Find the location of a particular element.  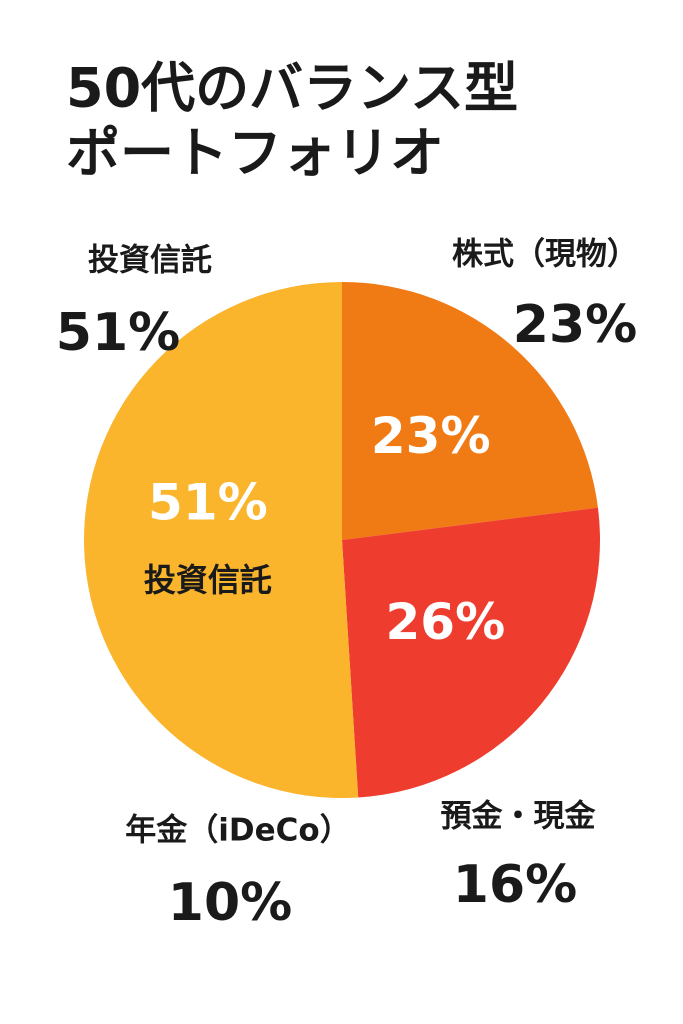

annotation-label: 預金・現金 is located at coordinates (519, 817).